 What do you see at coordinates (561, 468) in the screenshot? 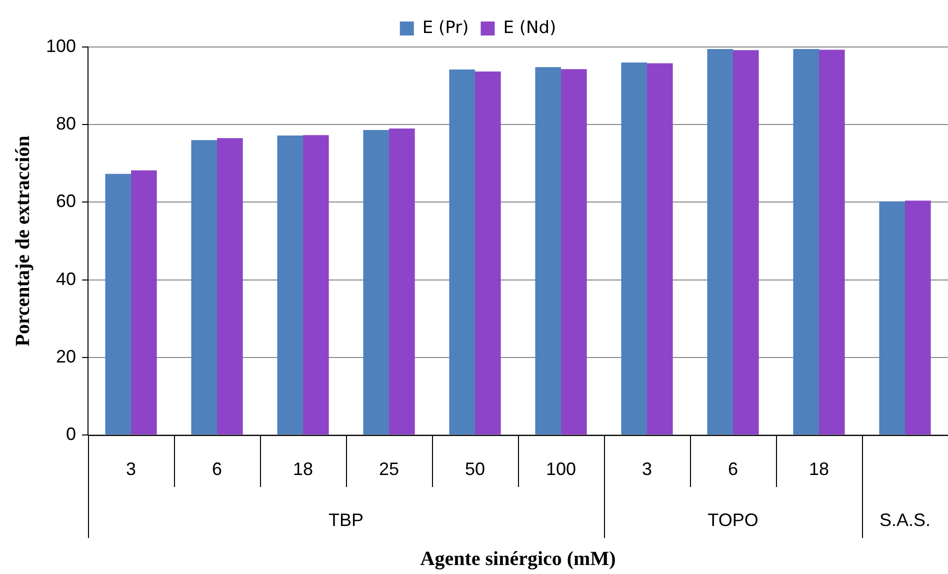
I see `x-tick-label: 100` at bounding box center [561, 468].